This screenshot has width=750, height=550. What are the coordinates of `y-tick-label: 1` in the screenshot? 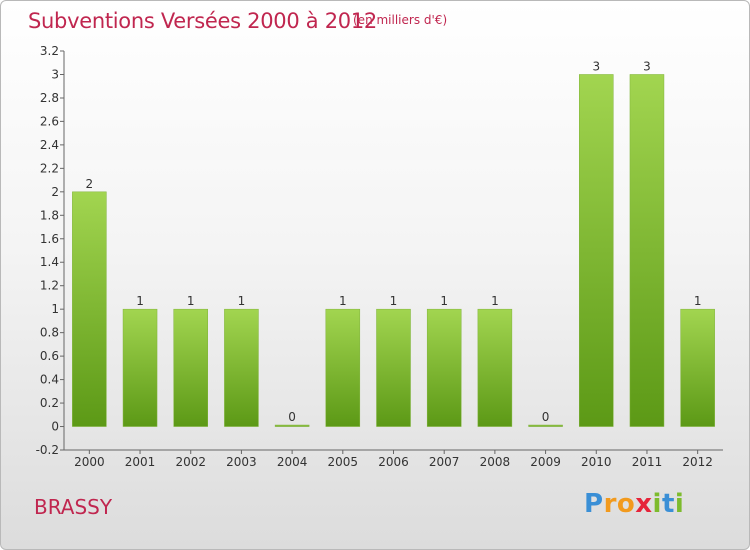 It's located at (55, 309).